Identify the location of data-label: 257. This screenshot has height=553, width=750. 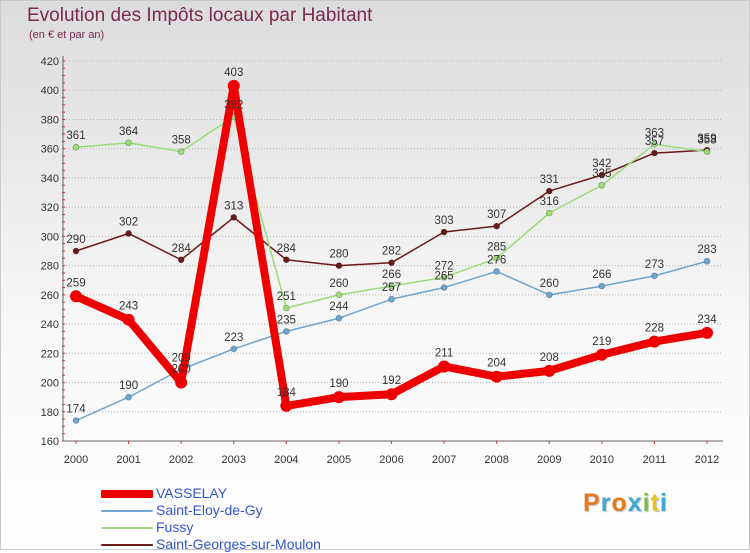
(391, 288).